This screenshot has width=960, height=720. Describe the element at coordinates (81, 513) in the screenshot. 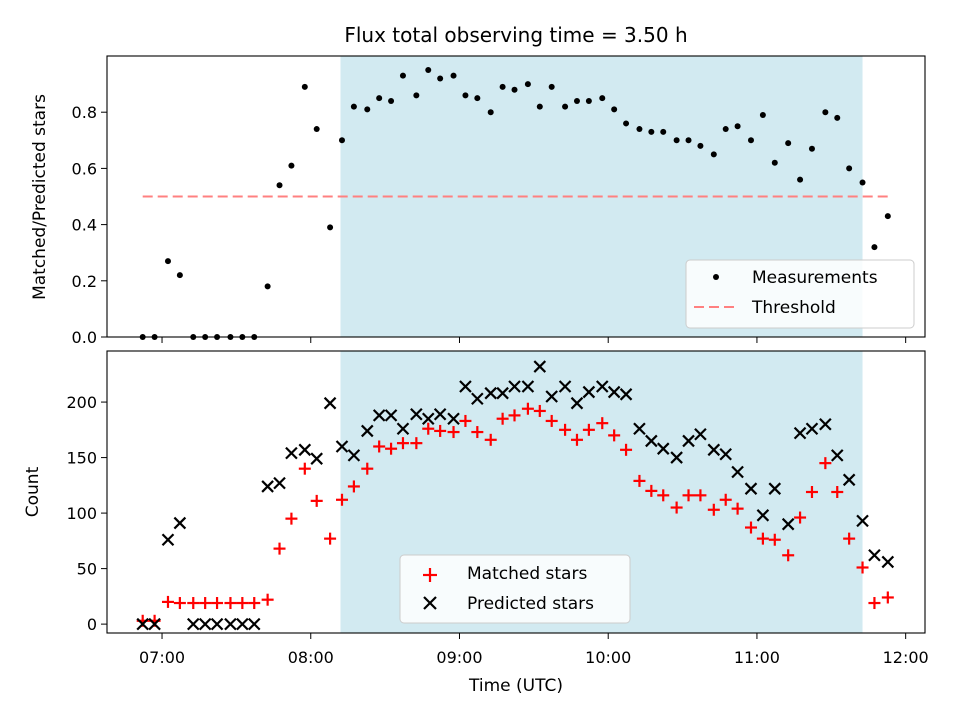

I see `bottom-y-tick-label: 100` at that location.